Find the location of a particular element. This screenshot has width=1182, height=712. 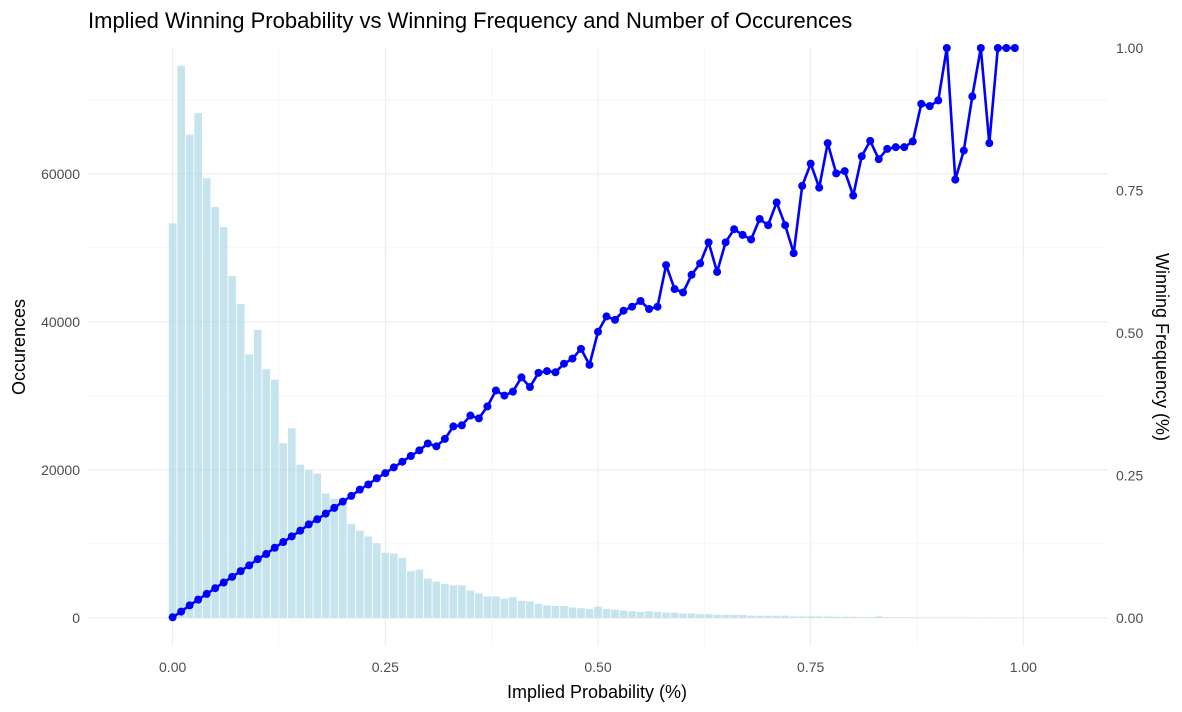

y-right-tick-label: 0.50 is located at coordinates (1129, 333).